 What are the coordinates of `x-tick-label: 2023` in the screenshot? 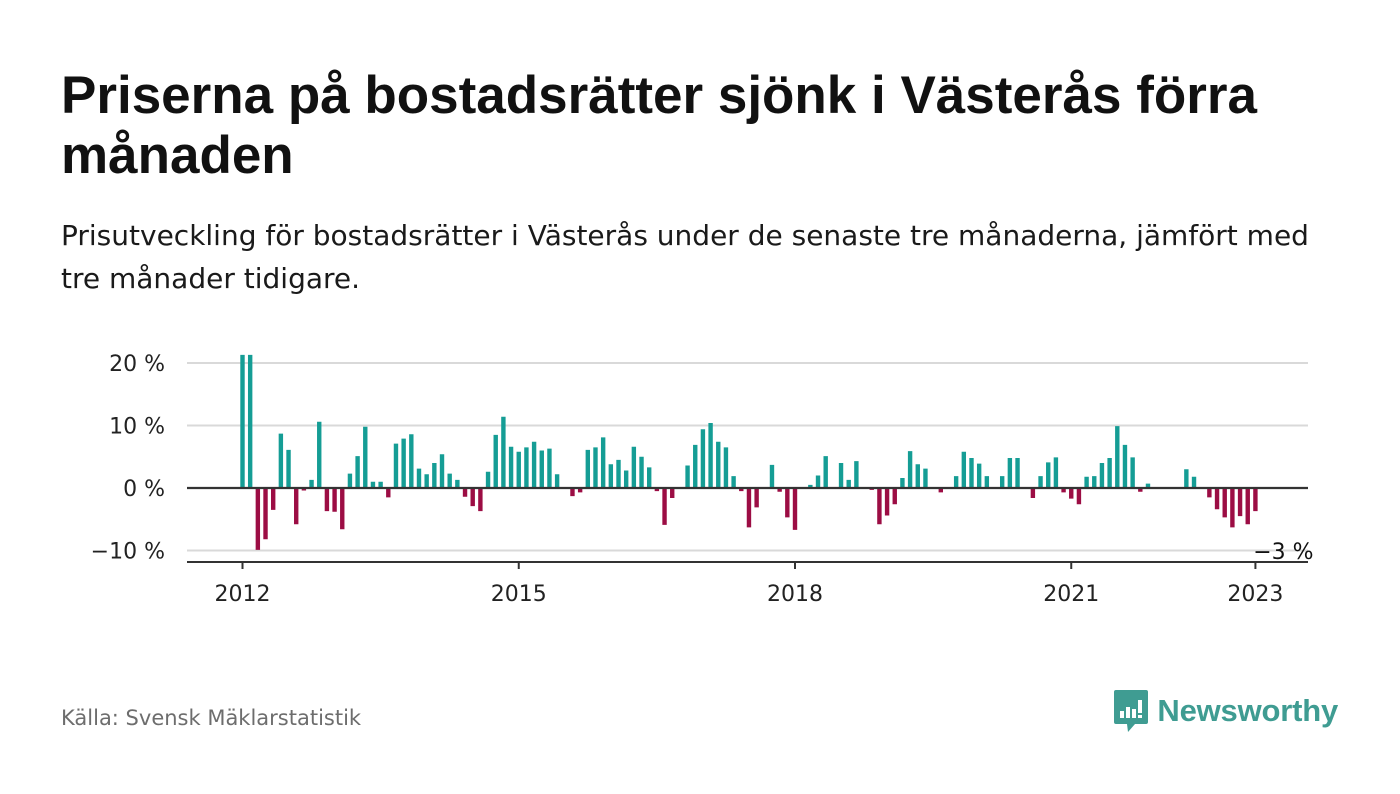 It's located at (1255, 594).